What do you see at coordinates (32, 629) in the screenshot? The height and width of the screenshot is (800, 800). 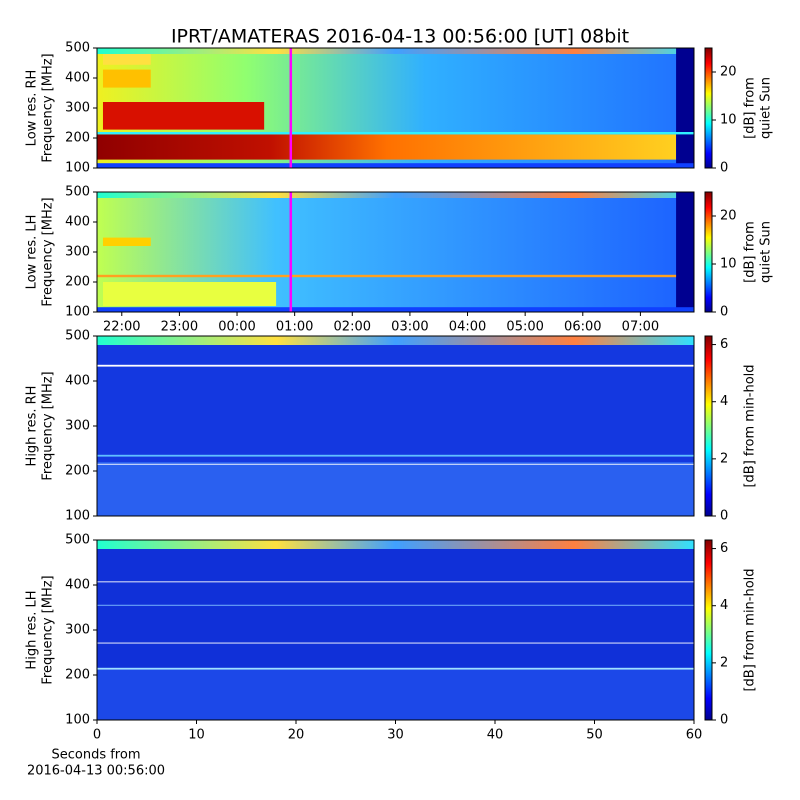 I see `y-axis-label: High res. LH` at bounding box center [32, 629].